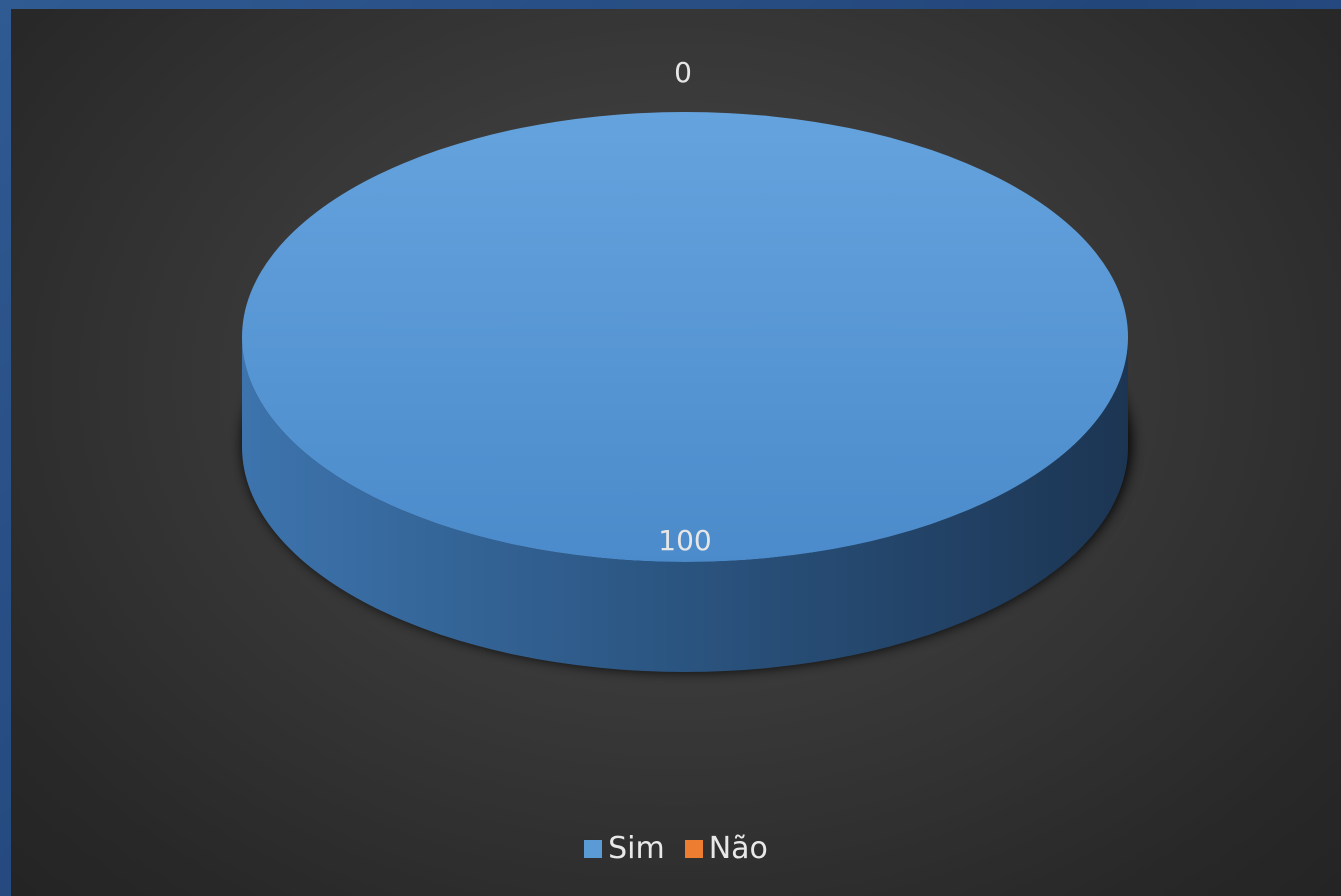 This screenshot has height=896, width=1341. I want to click on legend-swatch-sim, so click(593, 848).